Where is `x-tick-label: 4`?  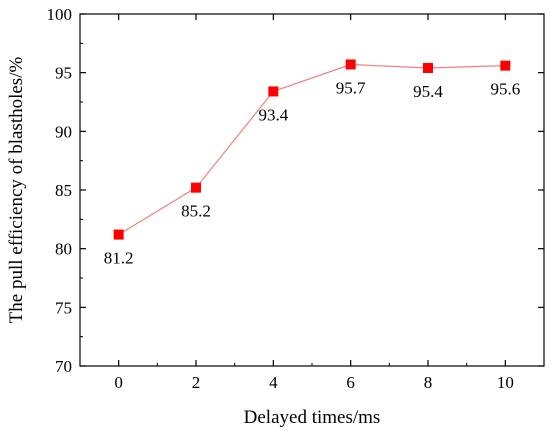 x-tick-label: 4 is located at coordinates (273, 382).